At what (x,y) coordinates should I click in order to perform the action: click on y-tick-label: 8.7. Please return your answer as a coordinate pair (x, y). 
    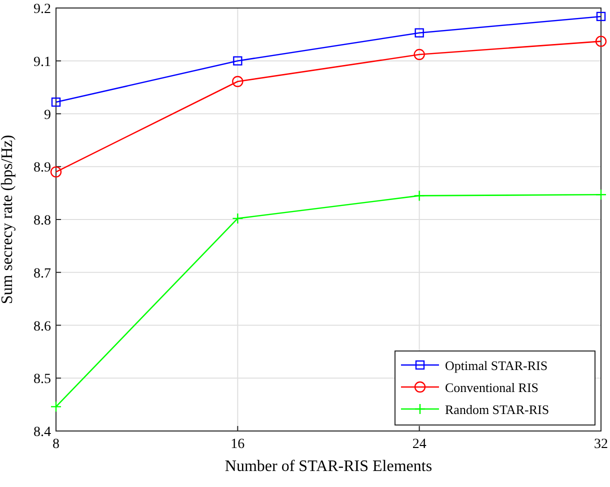
    Looking at the image, I should click on (42, 274).